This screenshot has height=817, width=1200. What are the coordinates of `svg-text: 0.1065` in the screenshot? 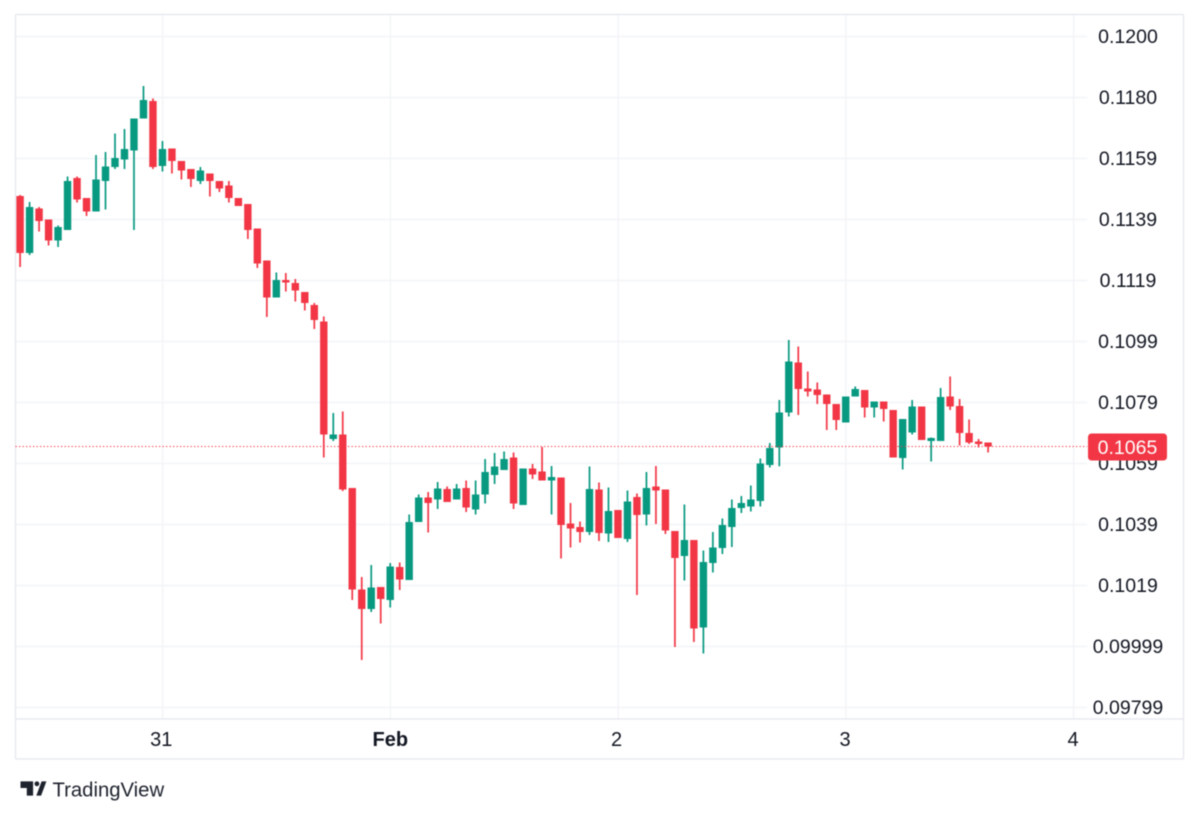 It's located at (1128, 448).